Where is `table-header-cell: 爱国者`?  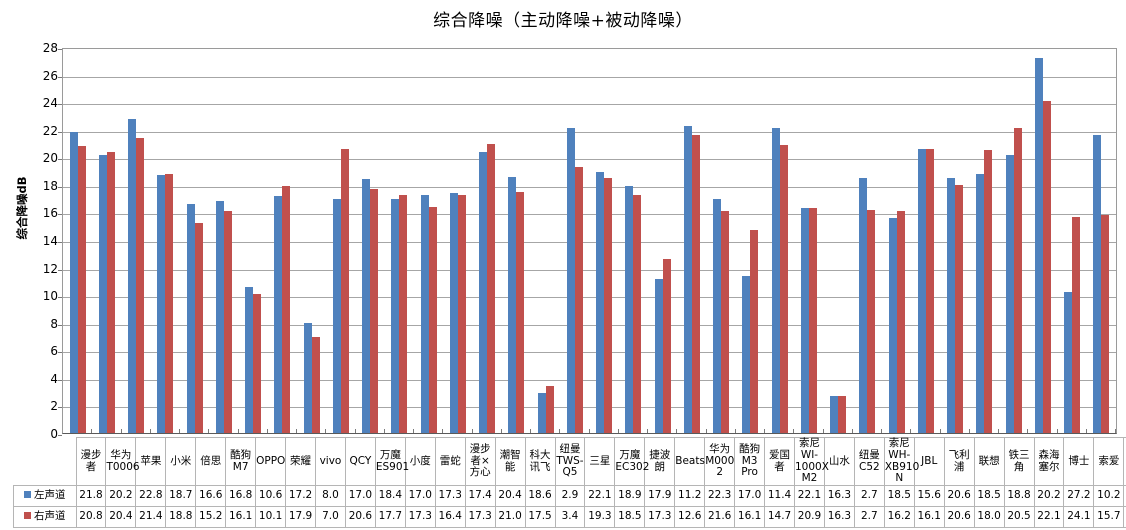 table-header-cell: 爱国者 is located at coordinates (779, 461).